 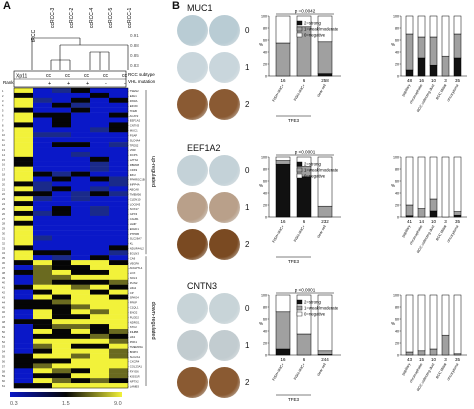 What do you see at coordinates (132, 303) in the screenshot?
I see `gene-label: - PFKP` at bounding box center [132, 303].